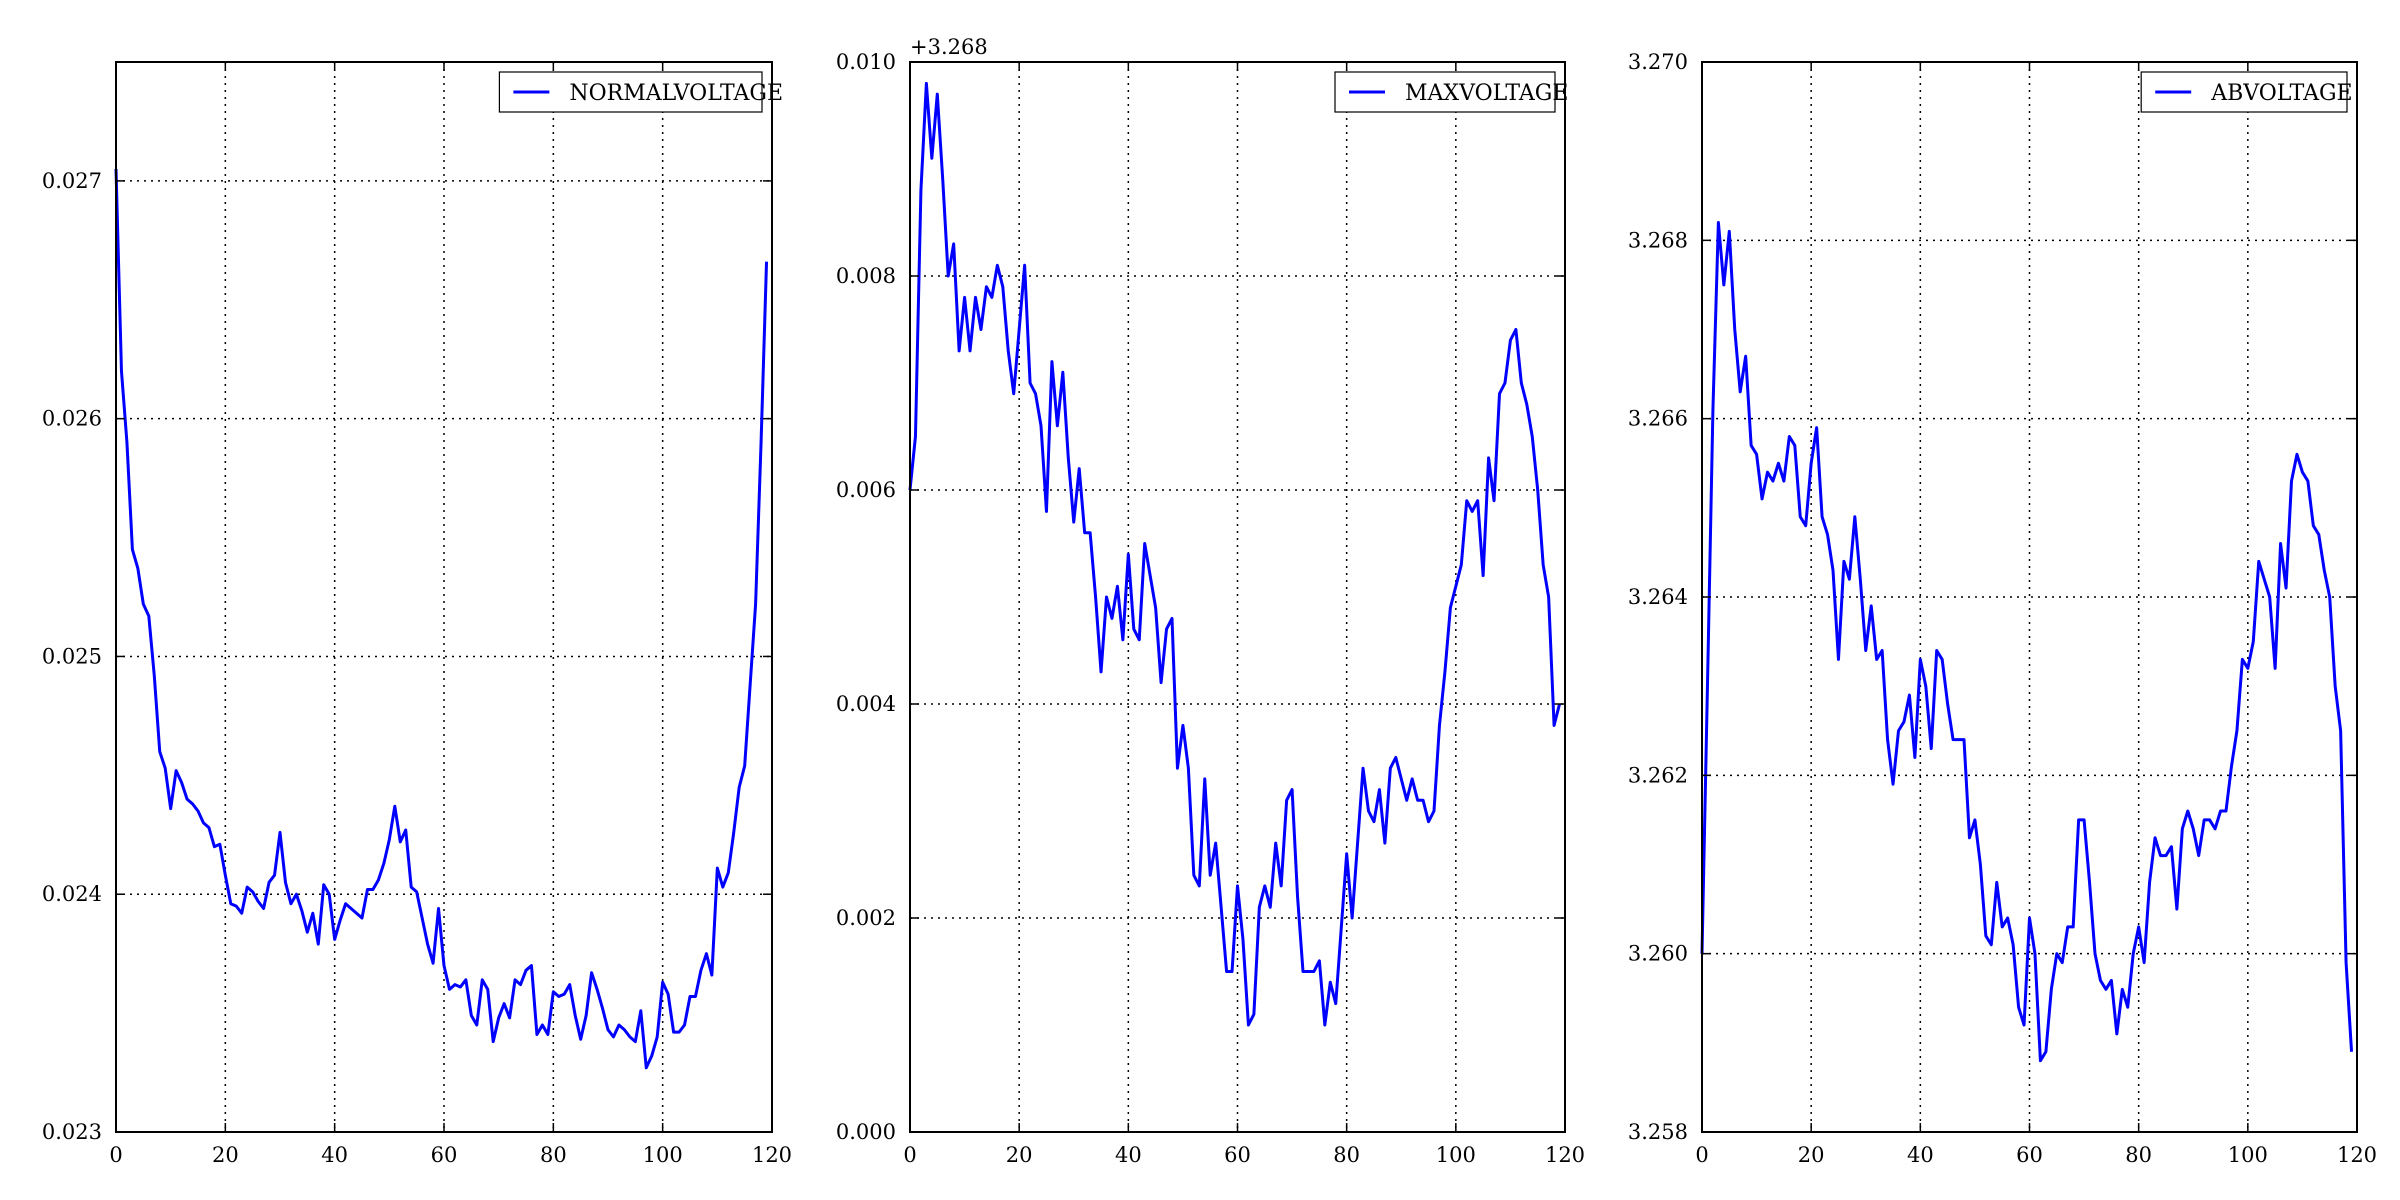 The image size is (2400, 1200). What do you see at coordinates (2138, 1155) in the screenshot?
I see `abvoltage-x-tick-label: 80` at bounding box center [2138, 1155].